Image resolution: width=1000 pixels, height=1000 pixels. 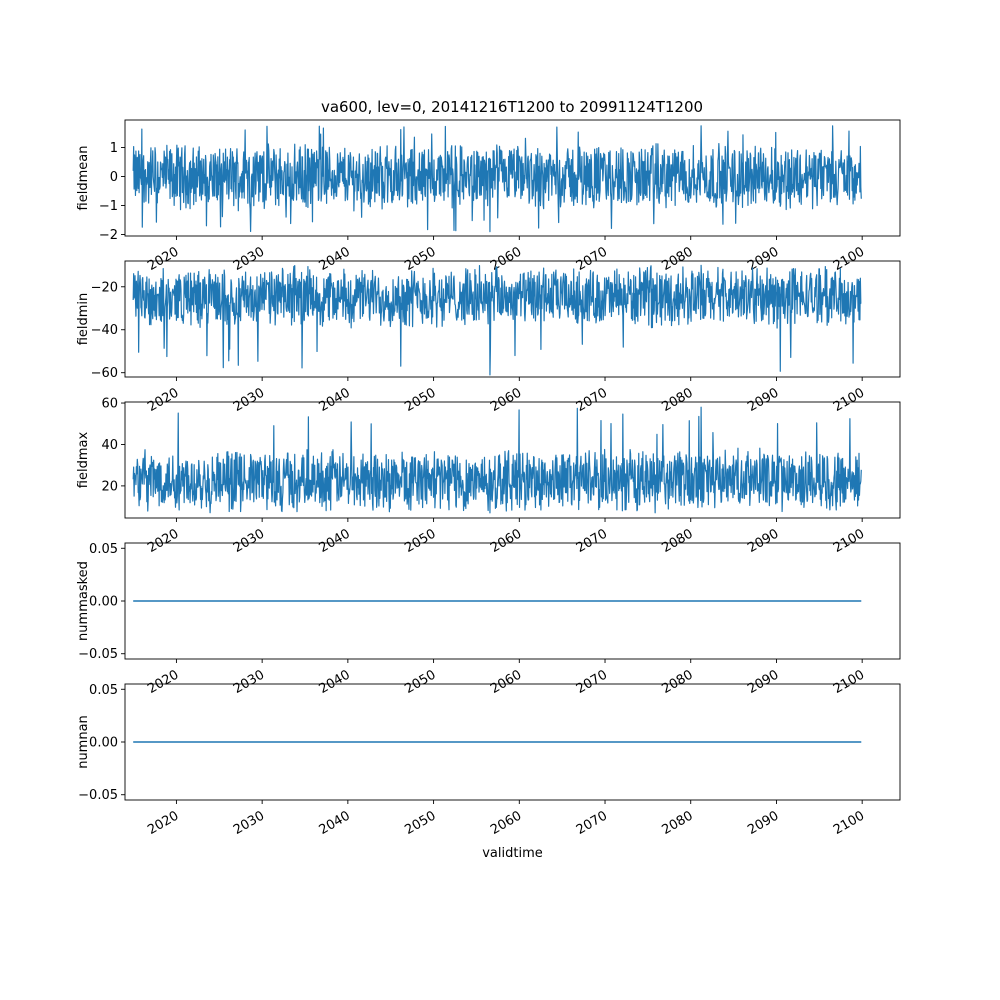 What do you see at coordinates (512, 853) in the screenshot?
I see `xlabel: validtime` at bounding box center [512, 853].